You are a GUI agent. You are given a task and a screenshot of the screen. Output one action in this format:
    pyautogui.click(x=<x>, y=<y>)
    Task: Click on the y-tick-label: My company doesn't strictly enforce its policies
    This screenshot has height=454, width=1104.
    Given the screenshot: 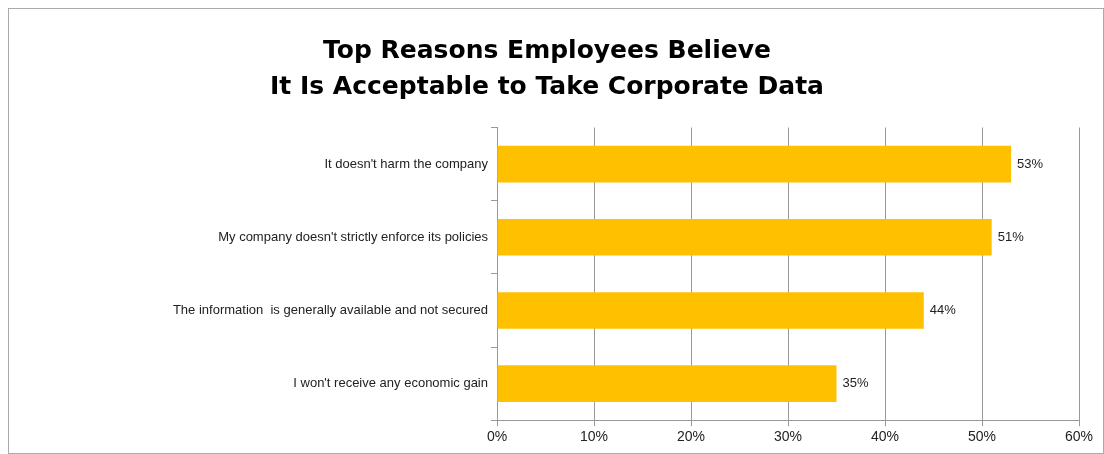 What is the action you would take?
    pyautogui.click(x=353, y=236)
    